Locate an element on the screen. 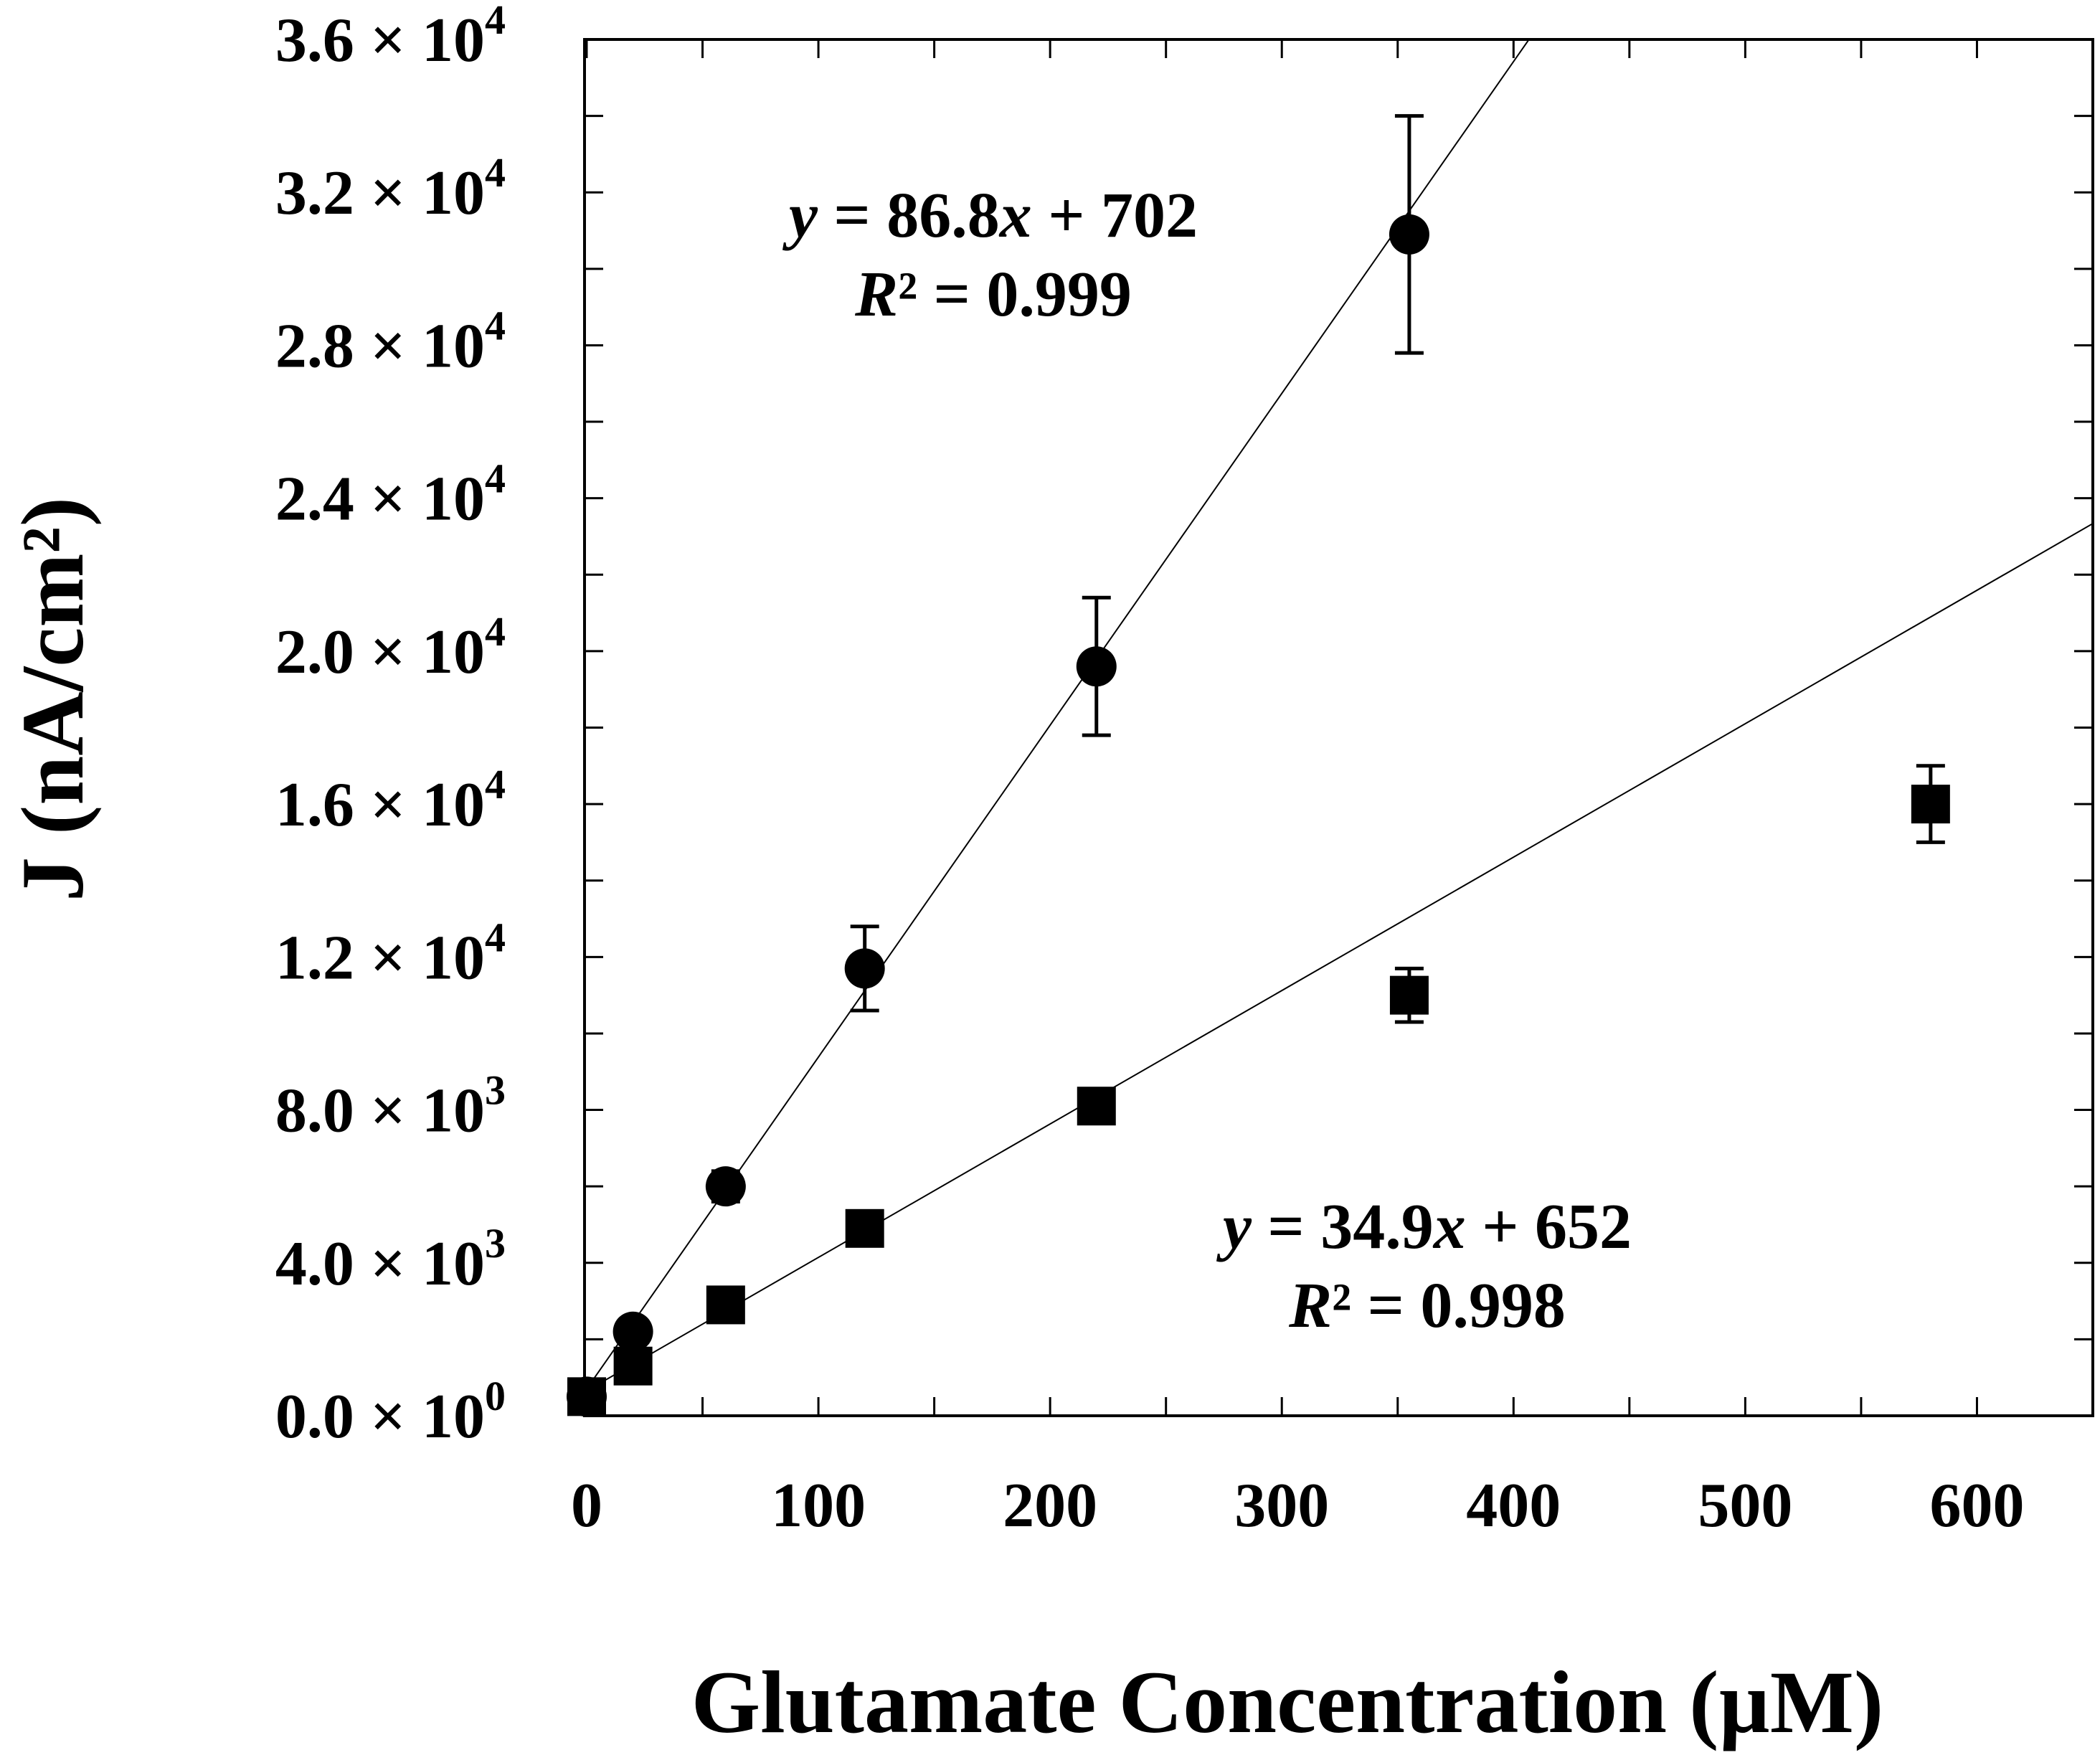  x-tick-label: 400 is located at coordinates (1513, 1506).